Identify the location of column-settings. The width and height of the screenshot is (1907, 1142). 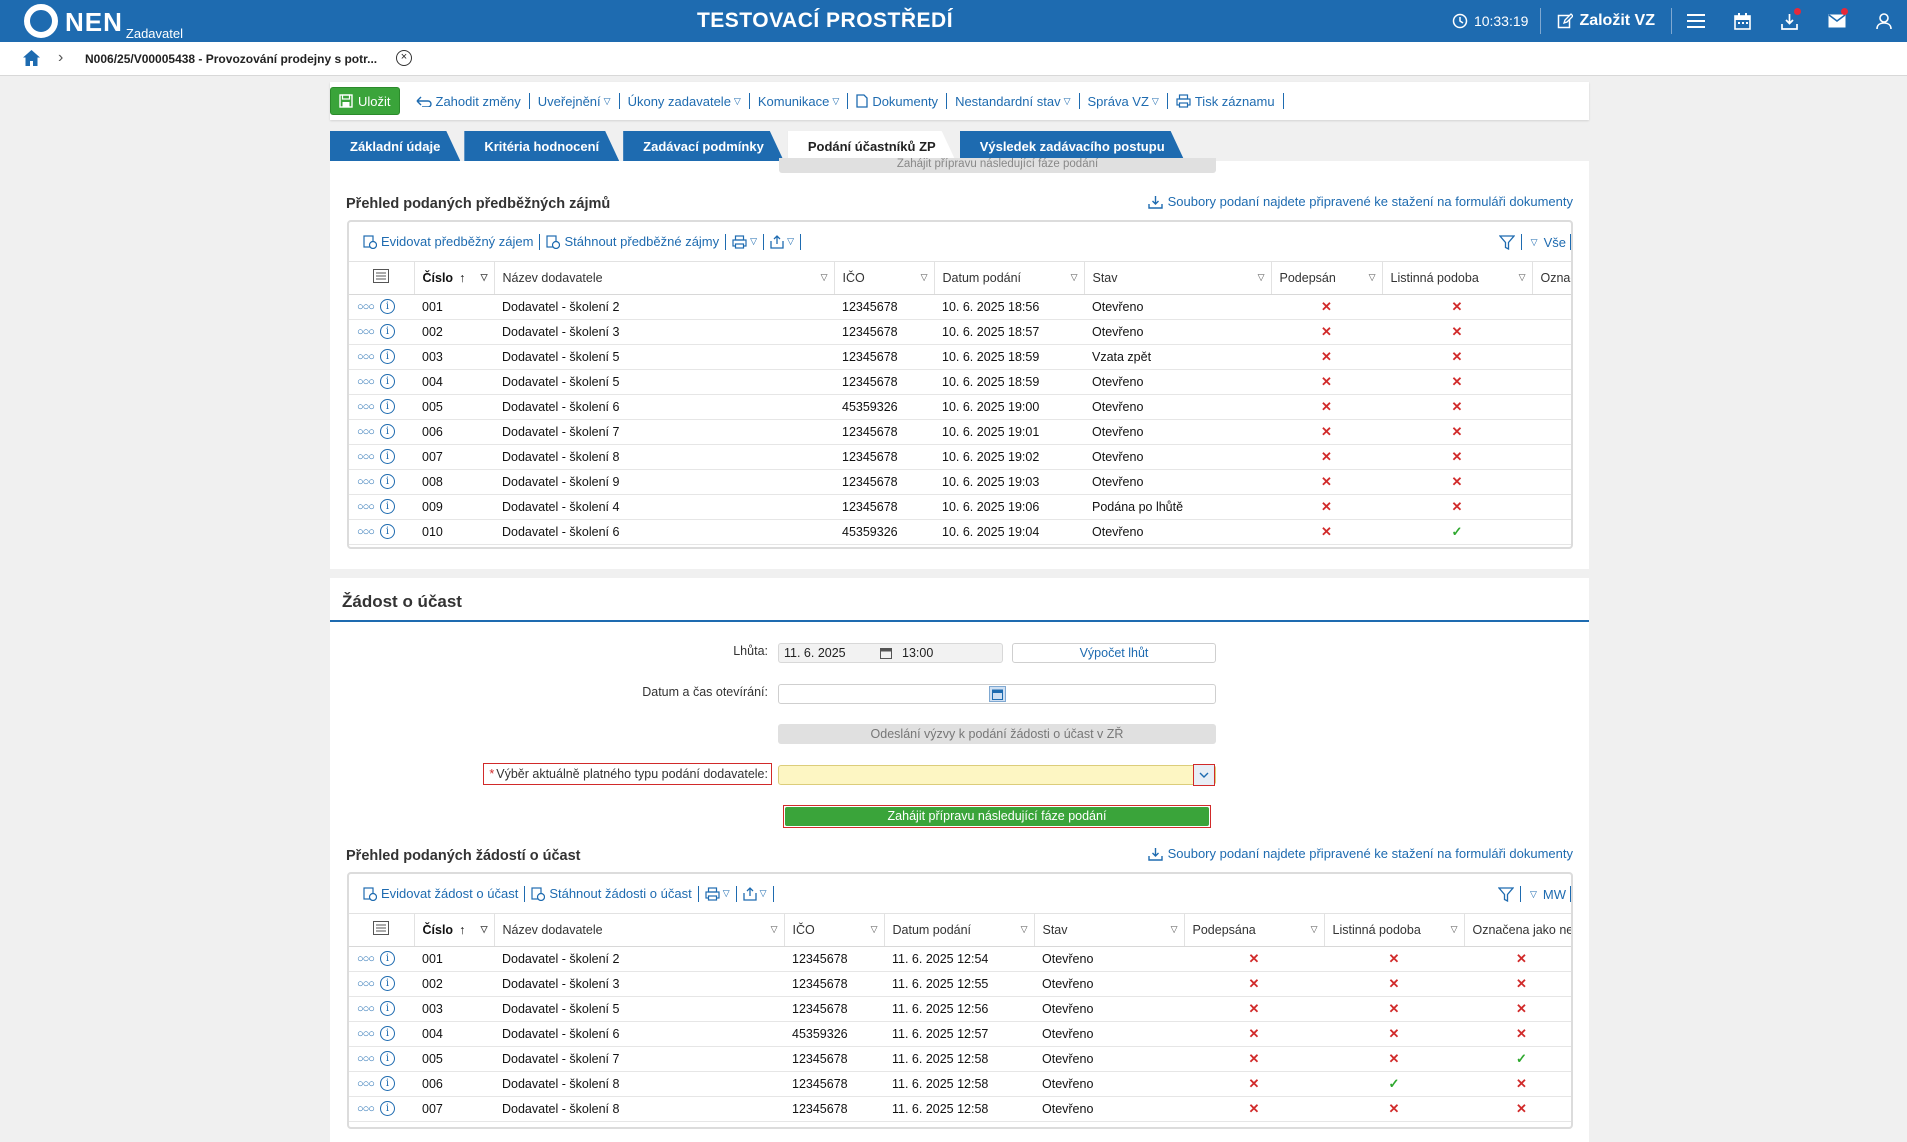
(382, 930).